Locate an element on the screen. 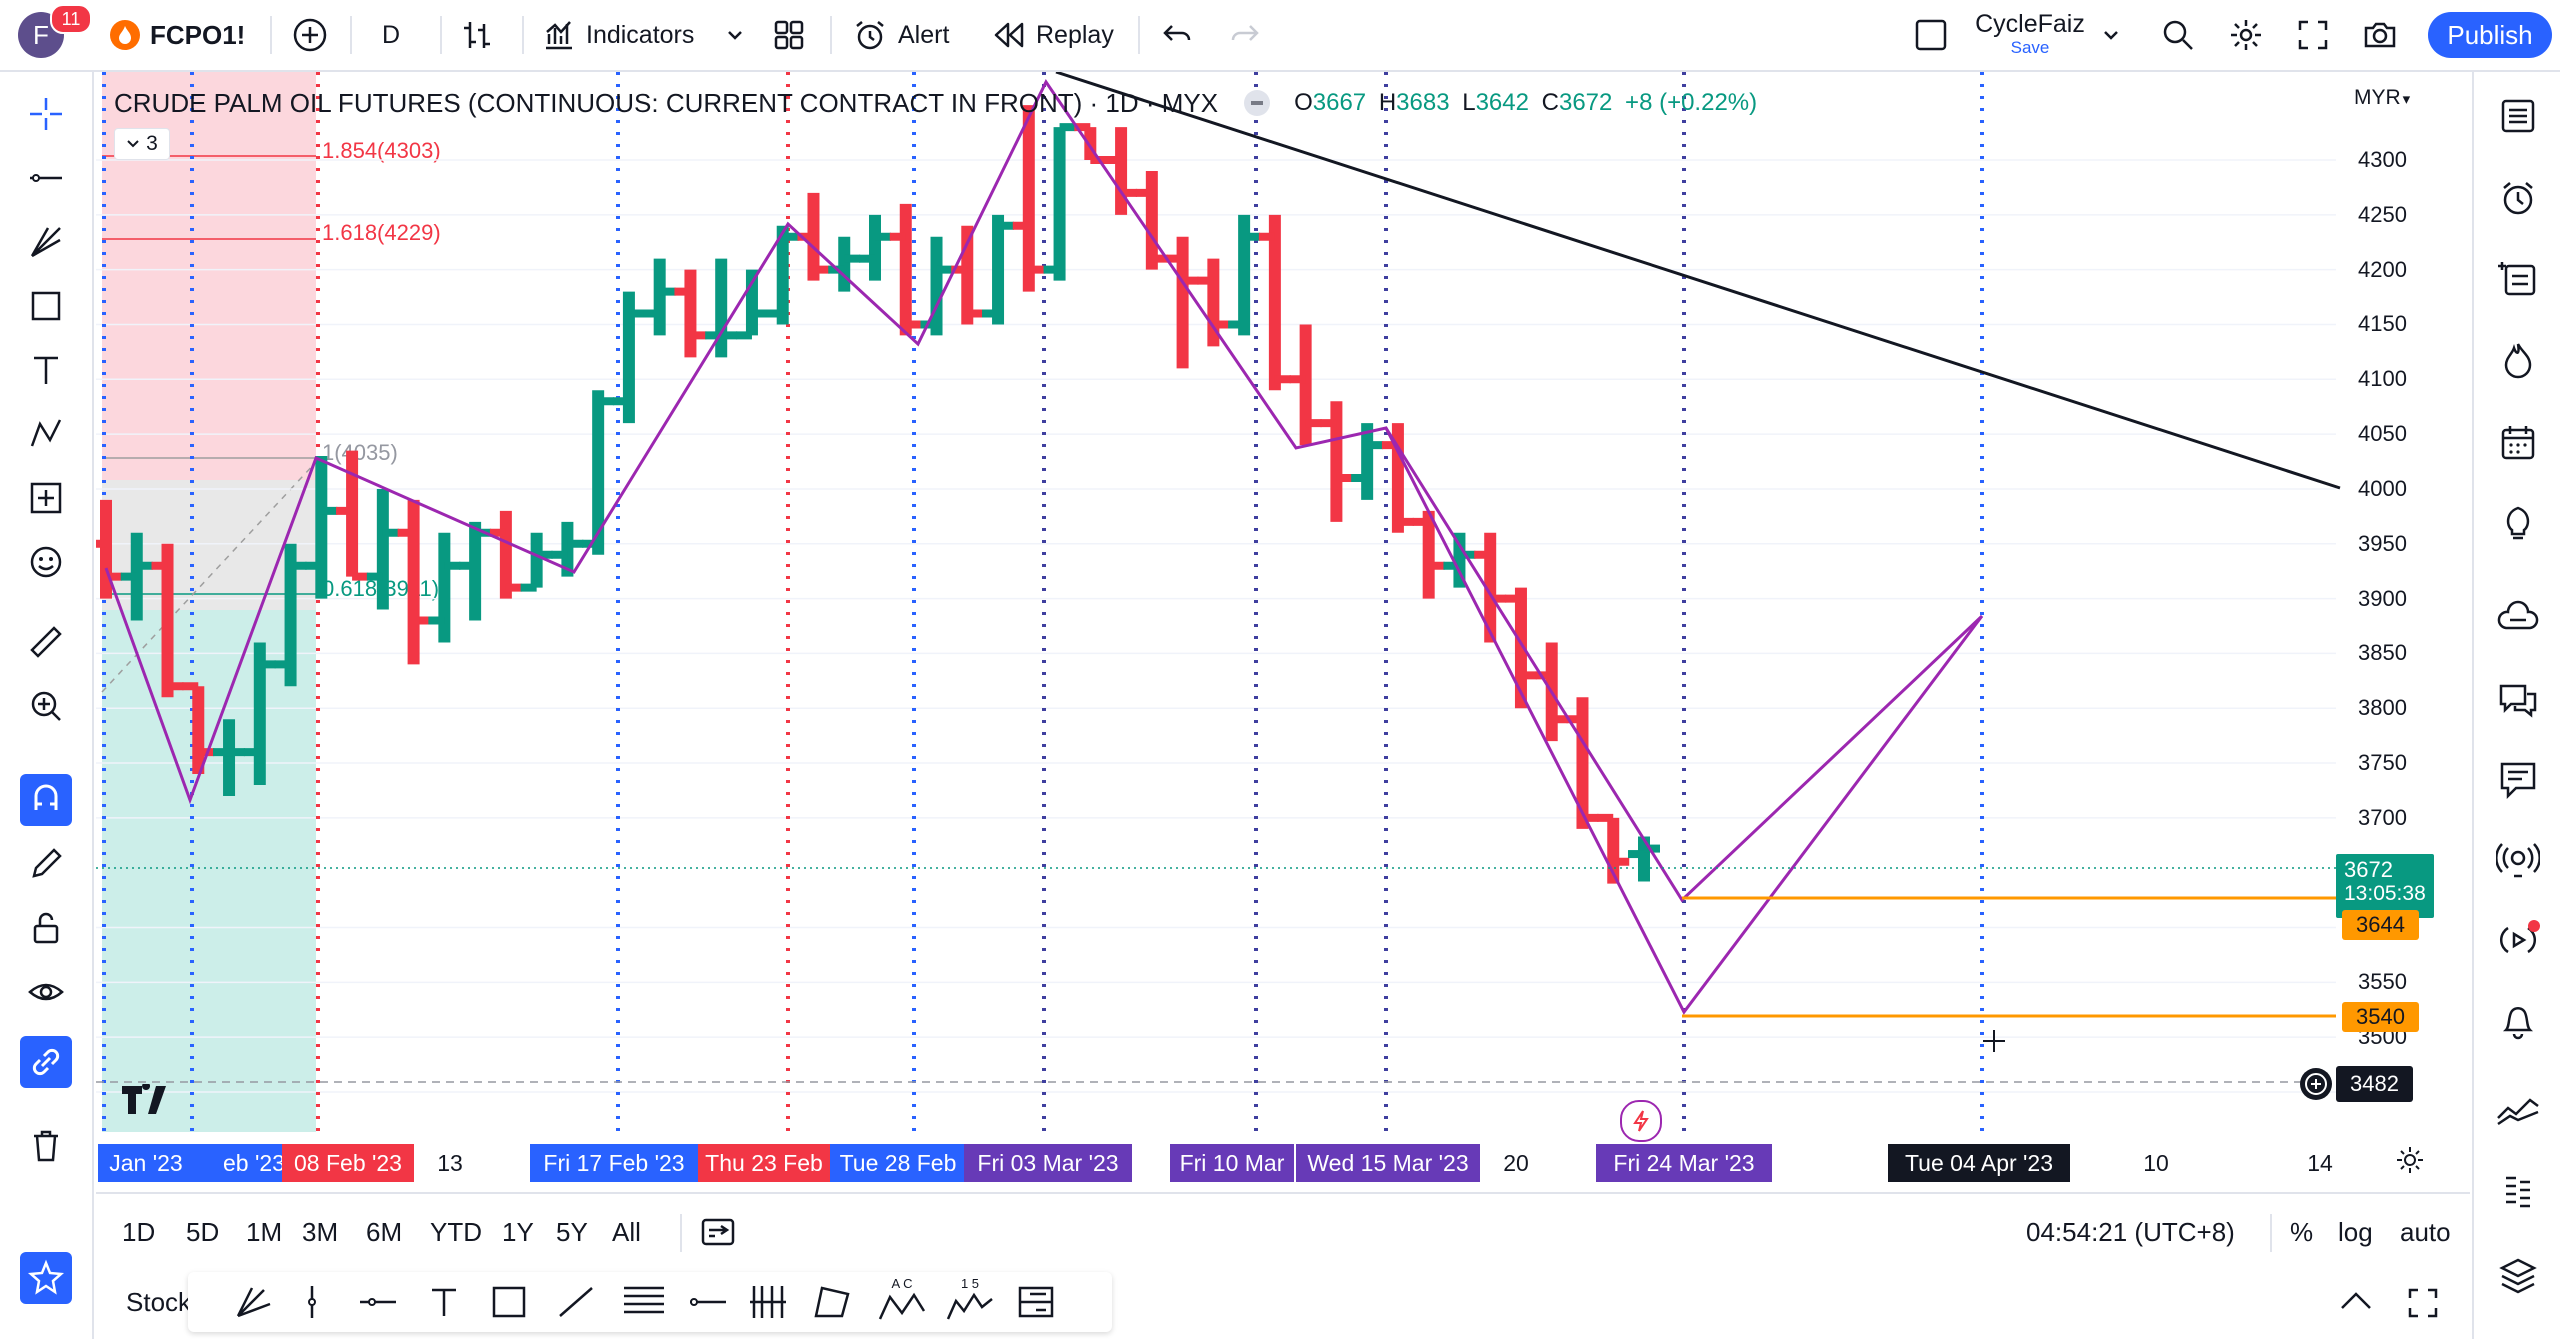 Image resolution: width=2560 pixels, height=1339 pixels. messages-button is located at coordinates (2518, 700).